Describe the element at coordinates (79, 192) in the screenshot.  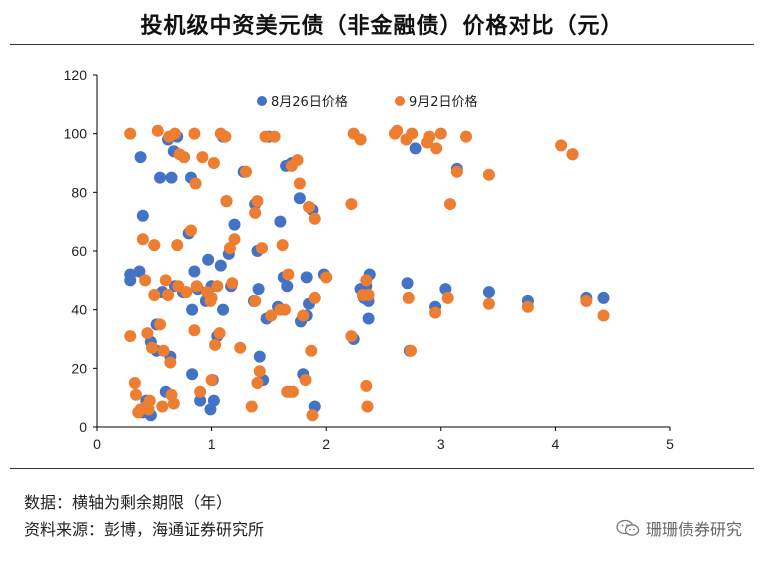
I see `y-tick-label: 80` at that location.